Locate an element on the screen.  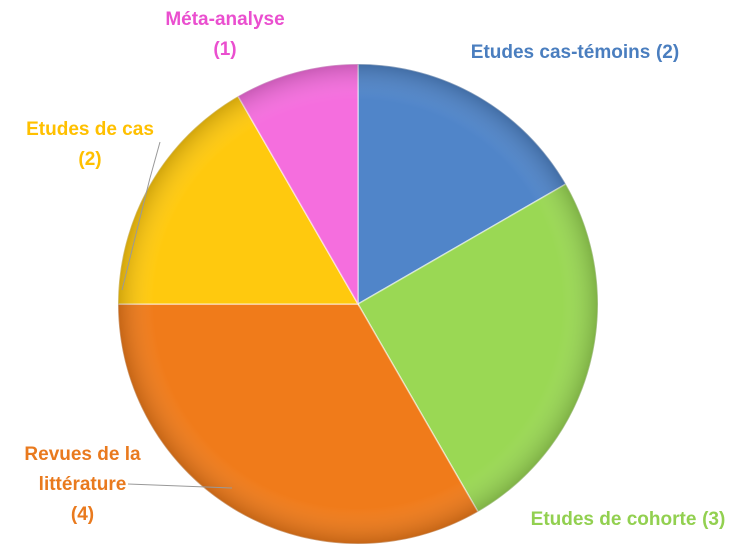
category-label: Etudes de cas is located at coordinates (90, 129).